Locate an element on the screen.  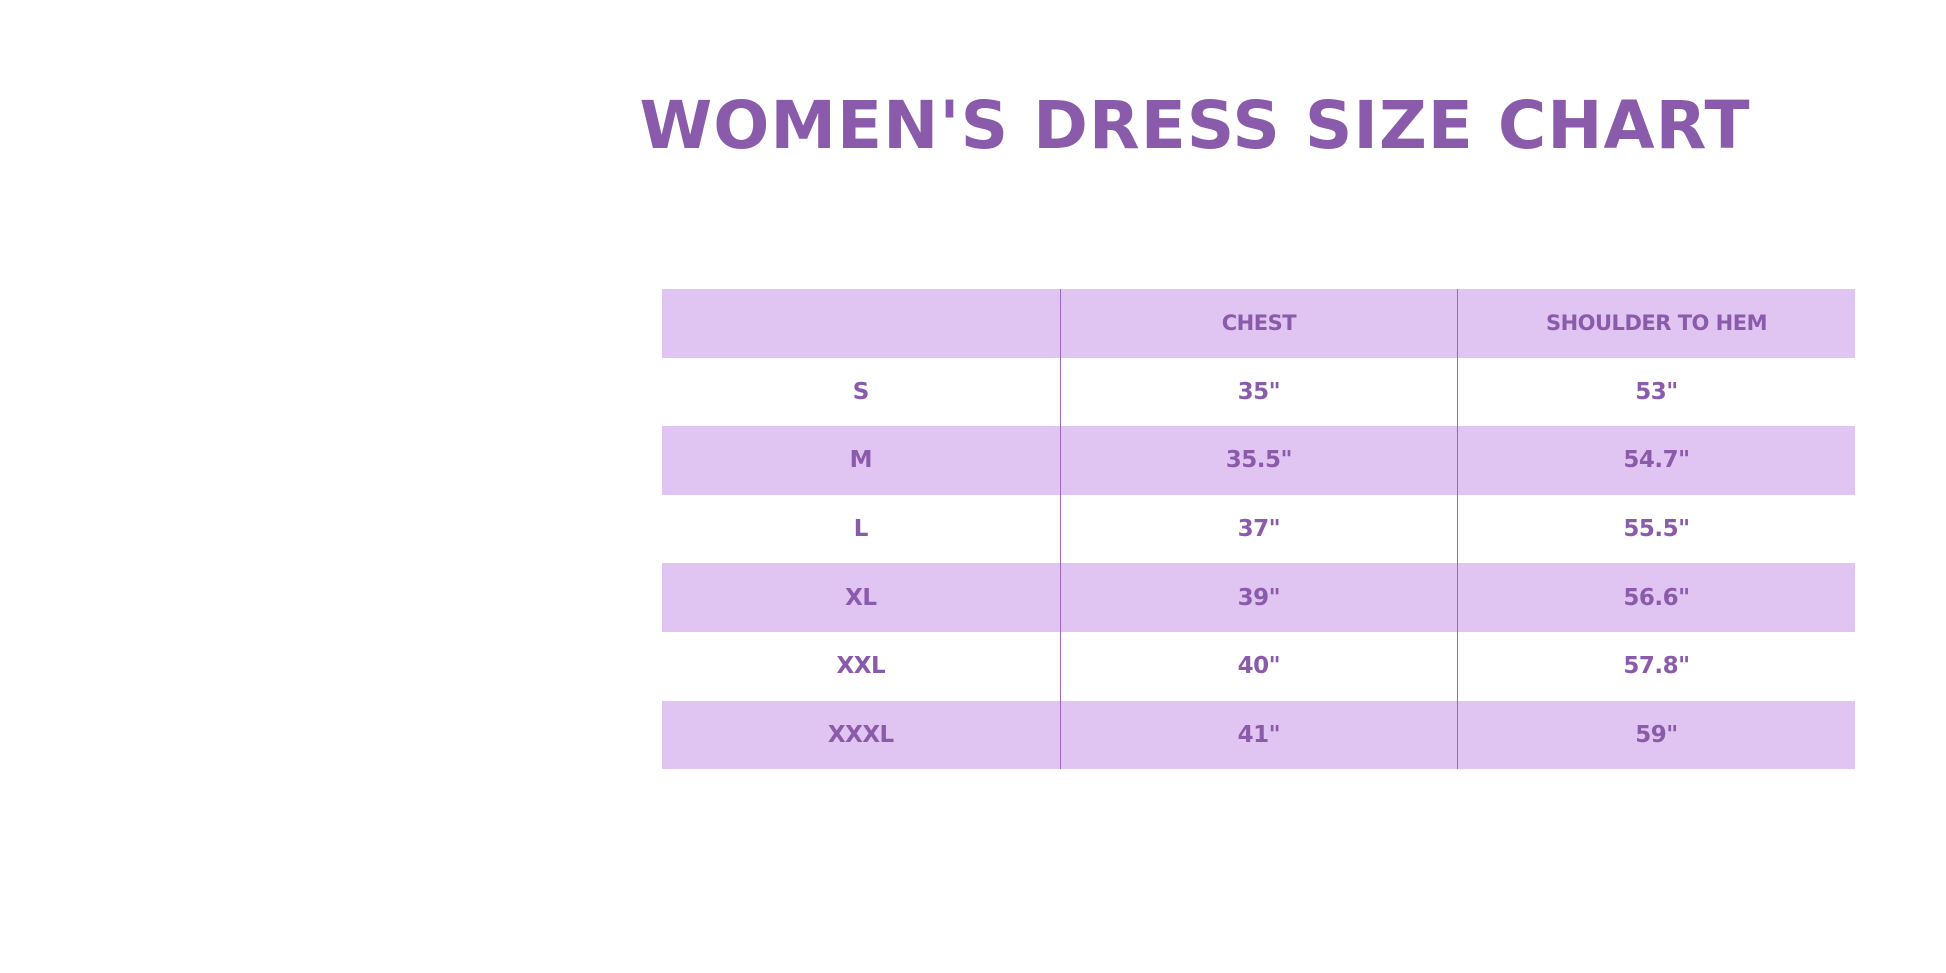
table-header-row: CHEST SHOULDER TO HEM is located at coordinates (1258, 323).